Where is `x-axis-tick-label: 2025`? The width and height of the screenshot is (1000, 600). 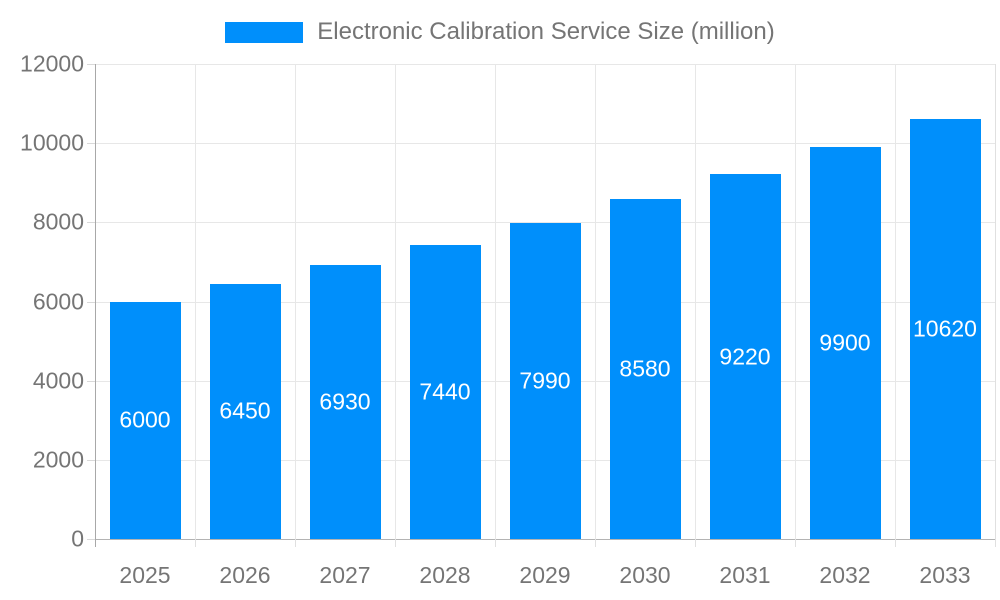 x-axis-tick-label: 2025 is located at coordinates (145, 575).